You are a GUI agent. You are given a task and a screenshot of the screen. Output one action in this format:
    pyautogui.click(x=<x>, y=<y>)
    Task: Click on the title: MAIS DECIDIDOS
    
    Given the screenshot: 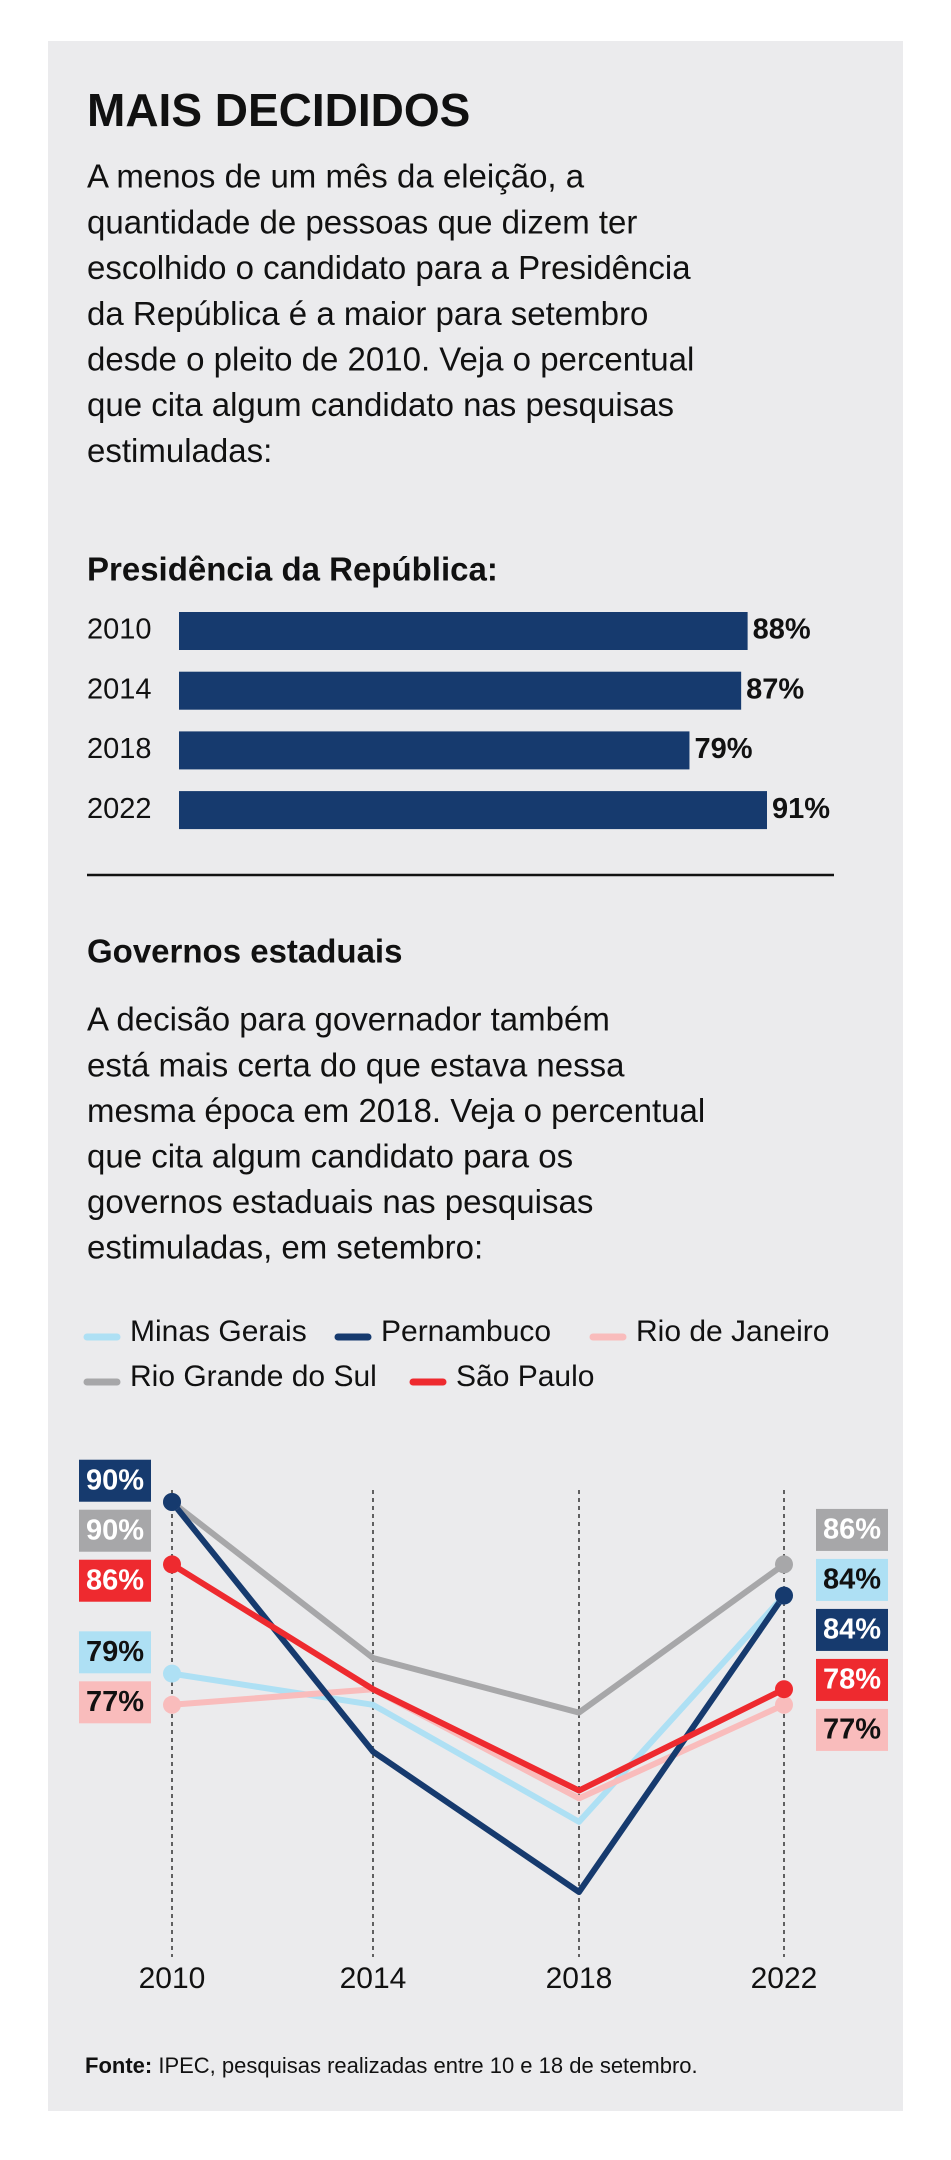 What is the action you would take?
    pyautogui.click(x=278, y=110)
    